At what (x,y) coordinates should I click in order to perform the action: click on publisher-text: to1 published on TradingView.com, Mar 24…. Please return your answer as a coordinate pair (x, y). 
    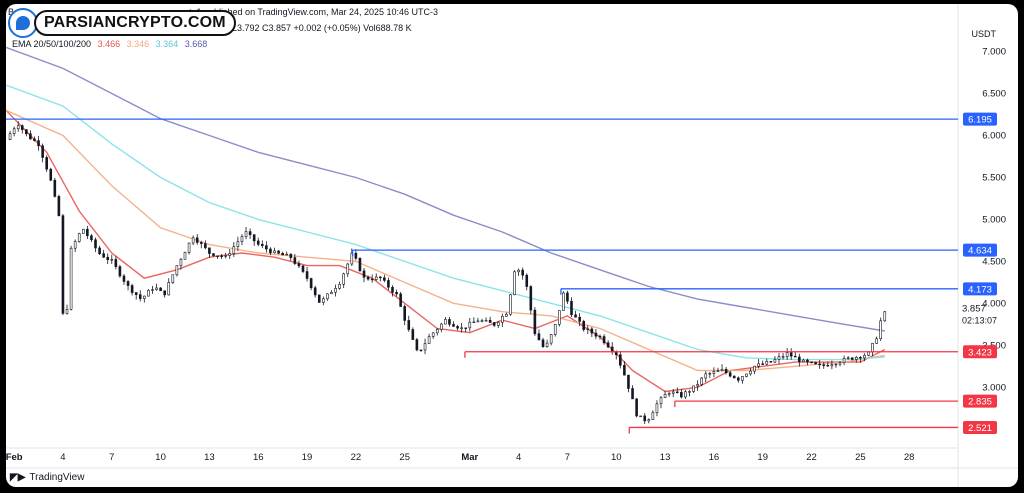
    Looking at the image, I should click on (313, 12).